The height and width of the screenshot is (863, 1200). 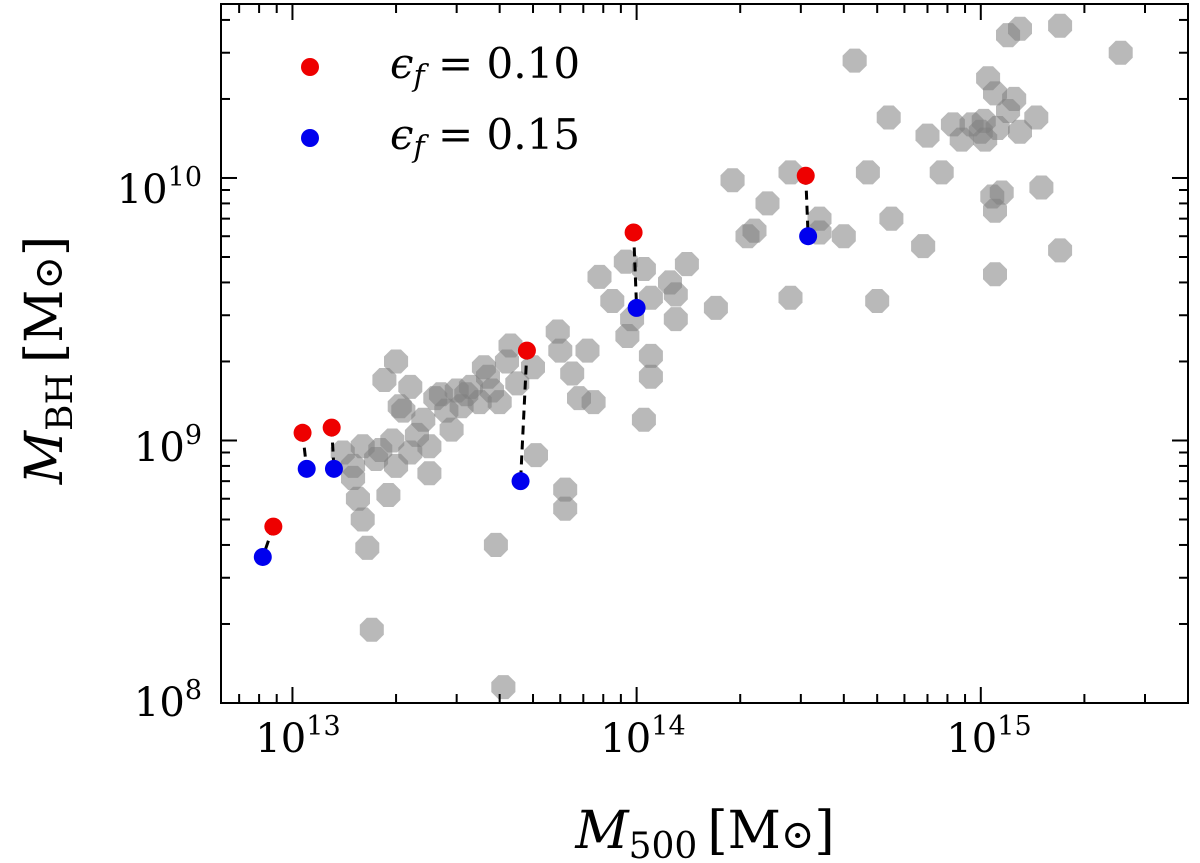 What do you see at coordinates (310, 138) in the screenshot?
I see `legend-marker-blue` at bounding box center [310, 138].